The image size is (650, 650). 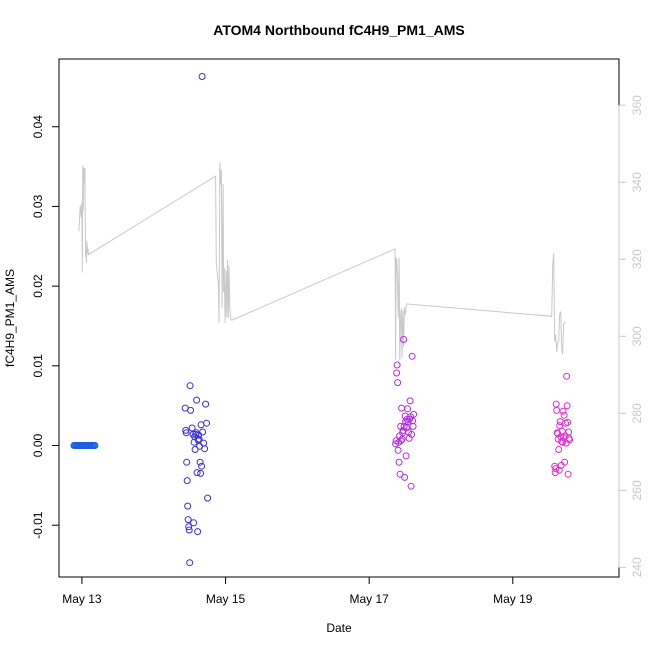 What do you see at coordinates (637, 105) in the screenshot?
I see `right-tick-label: 360` at bounding box center [637, 105].